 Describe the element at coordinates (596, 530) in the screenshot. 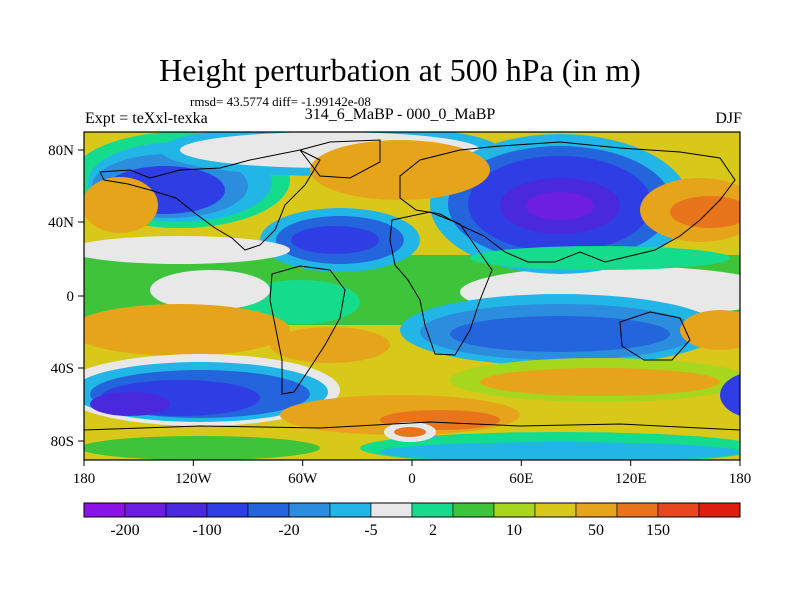

I see `colorbar-label: 50` at that location.